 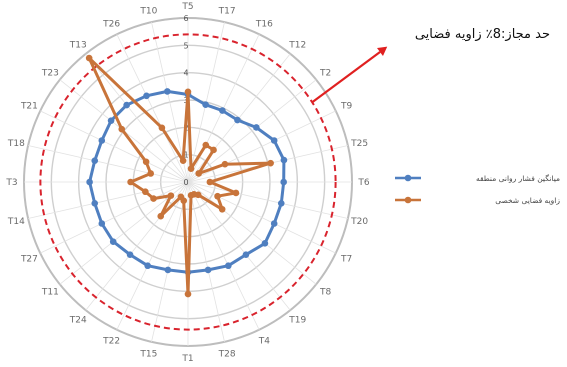 What do you see at coordinates (297, 321) in the screenshot?
I see `category-label: T19` at bounding box center [297, 321].